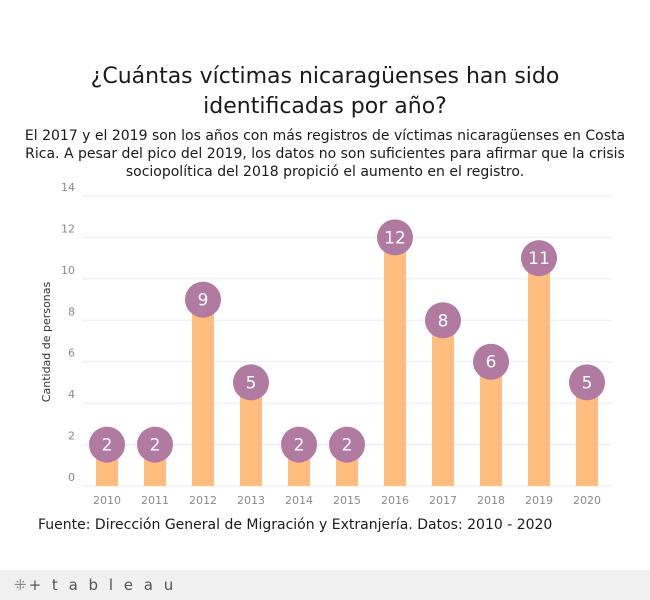  What do you see at coordinates (443, 500) in the screenshot?
I see `x-tick-label: 2017` at bounding box center [443, 500].